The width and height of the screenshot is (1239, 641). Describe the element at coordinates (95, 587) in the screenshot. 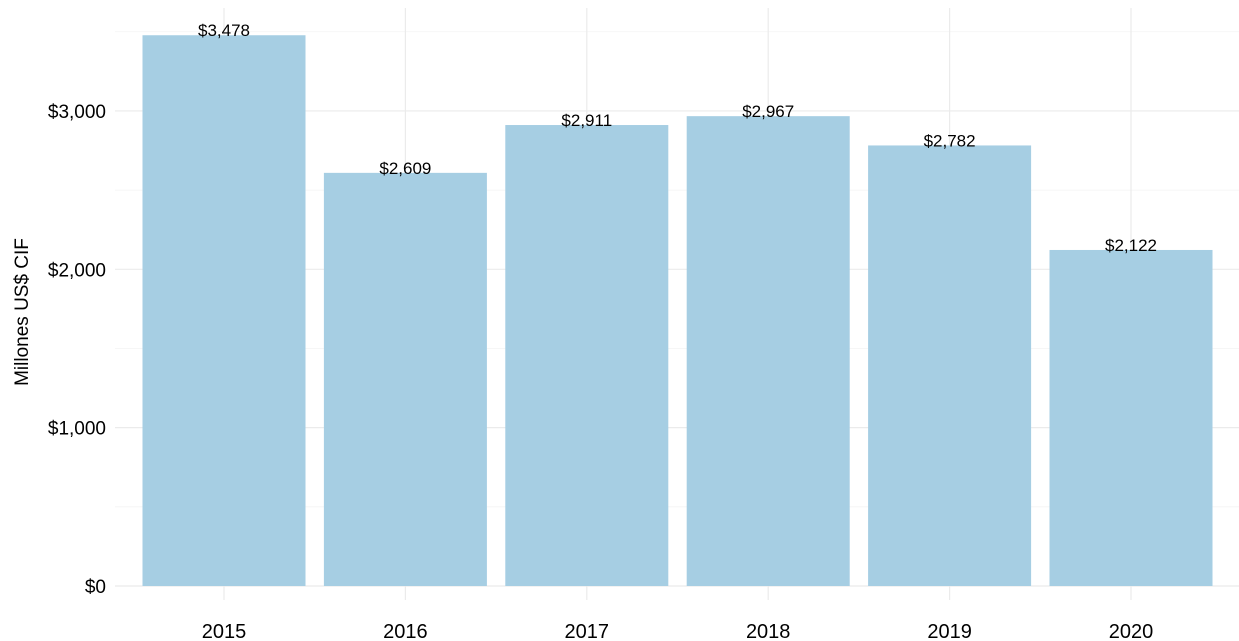

I see `y-tick-label: $0` at that location.